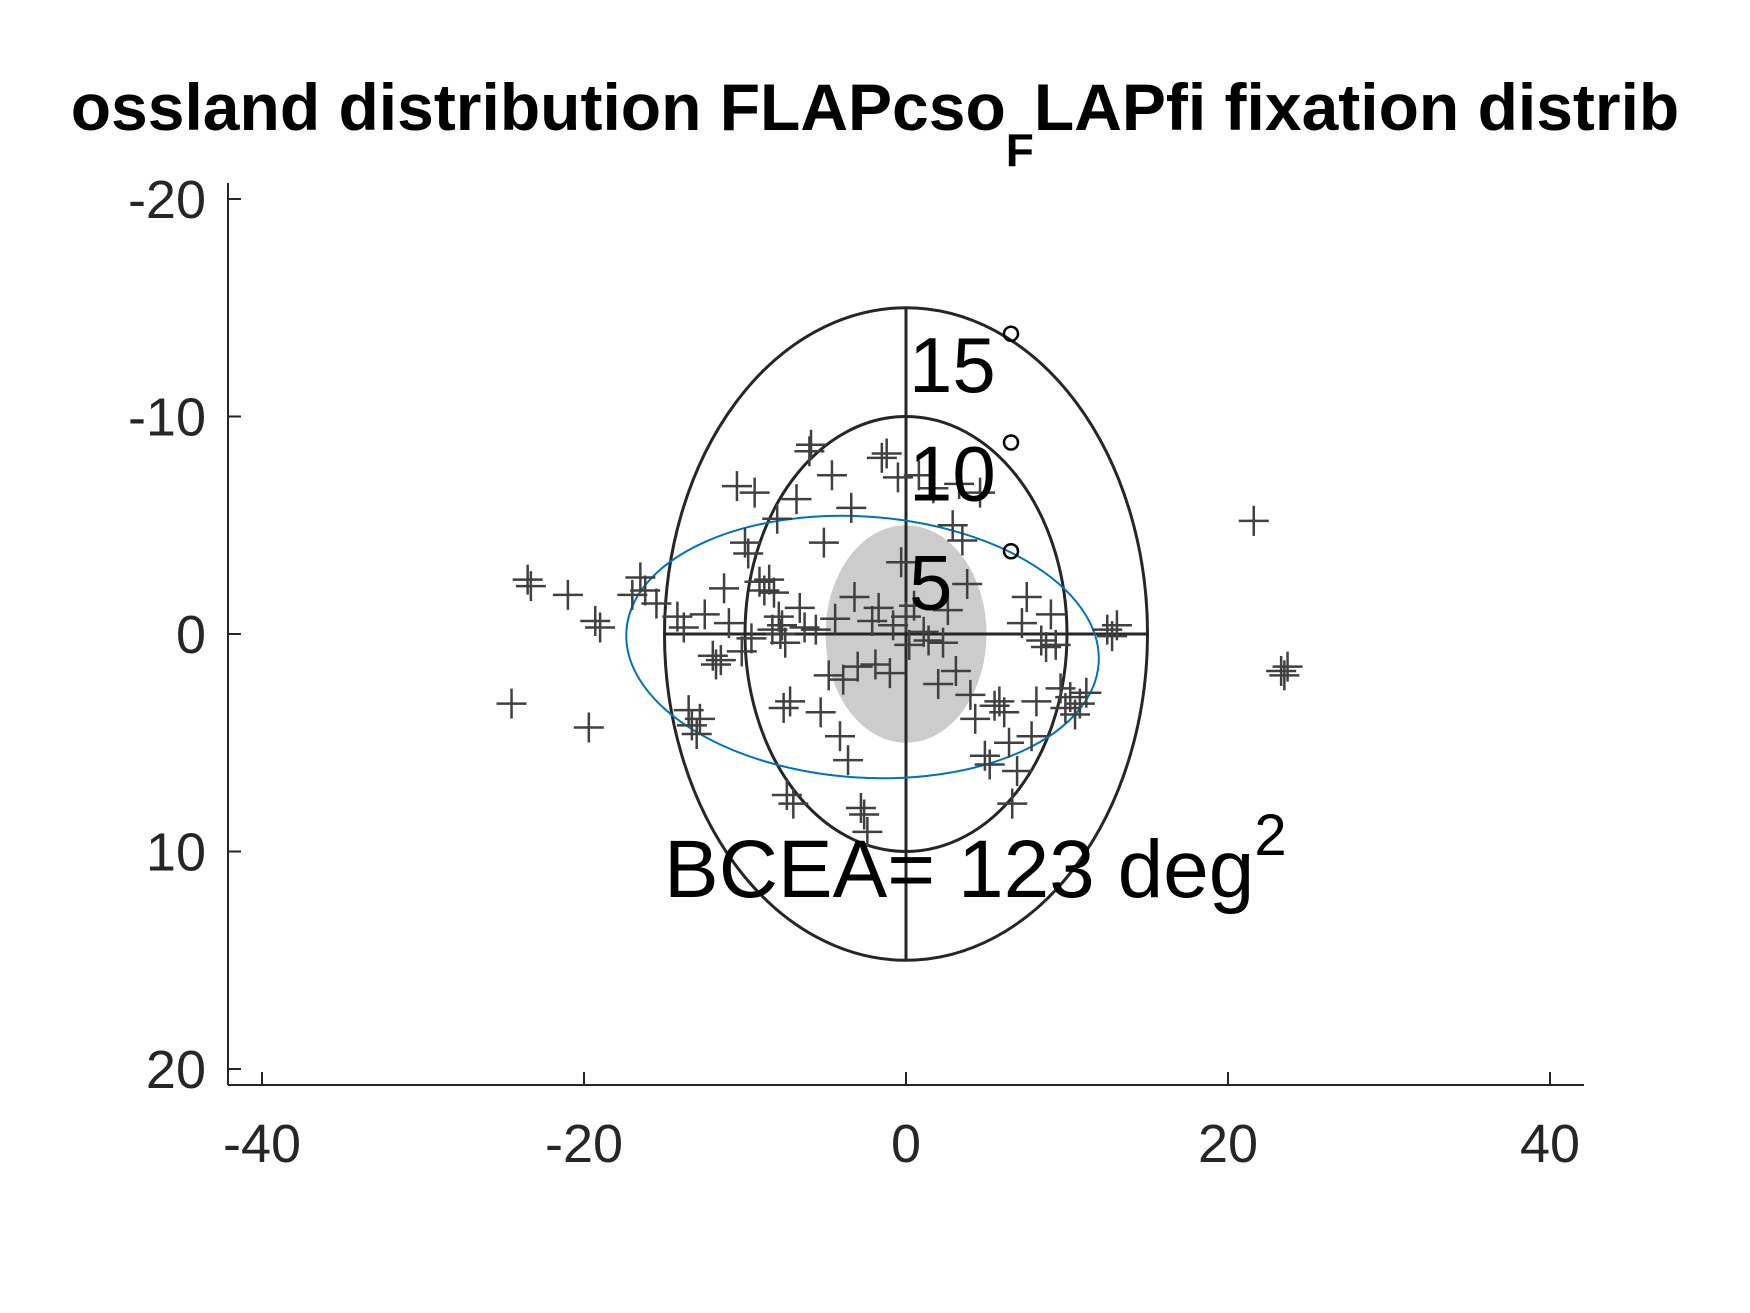  Describe the element at coordinates (167, 200) in the screenshot. I see `y-tick-label: -20` at that location.